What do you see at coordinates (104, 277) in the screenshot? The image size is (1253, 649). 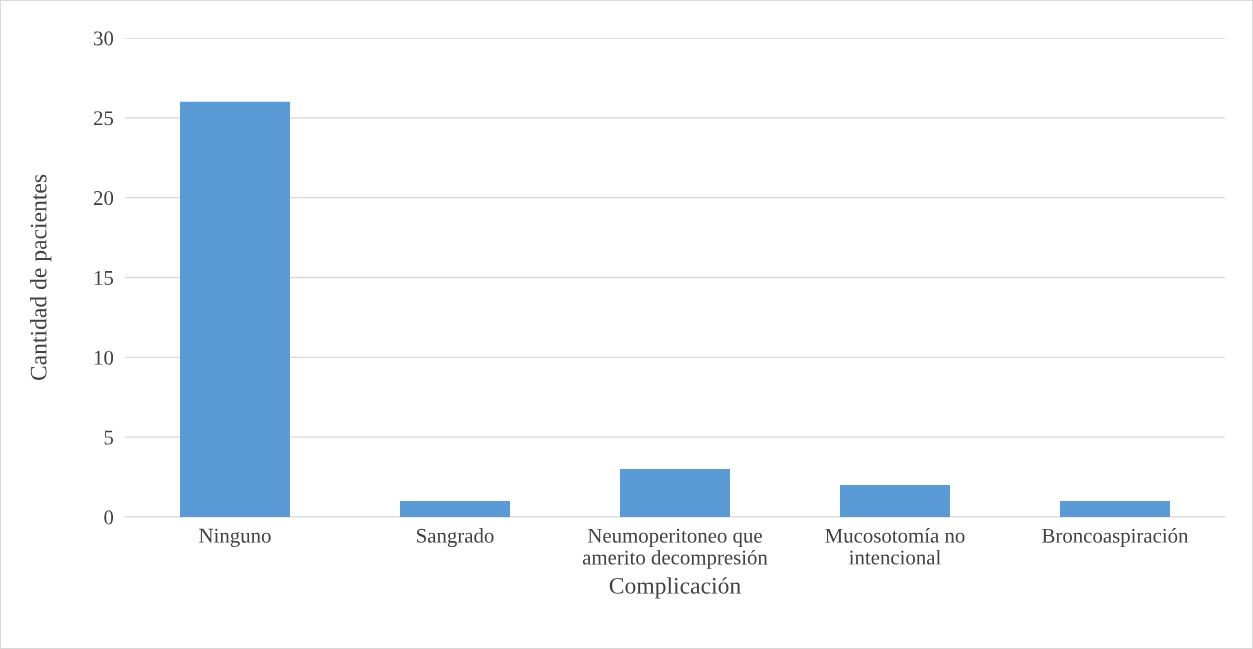 I see `y-tick-label: 15` at bounding box center [104, 277].